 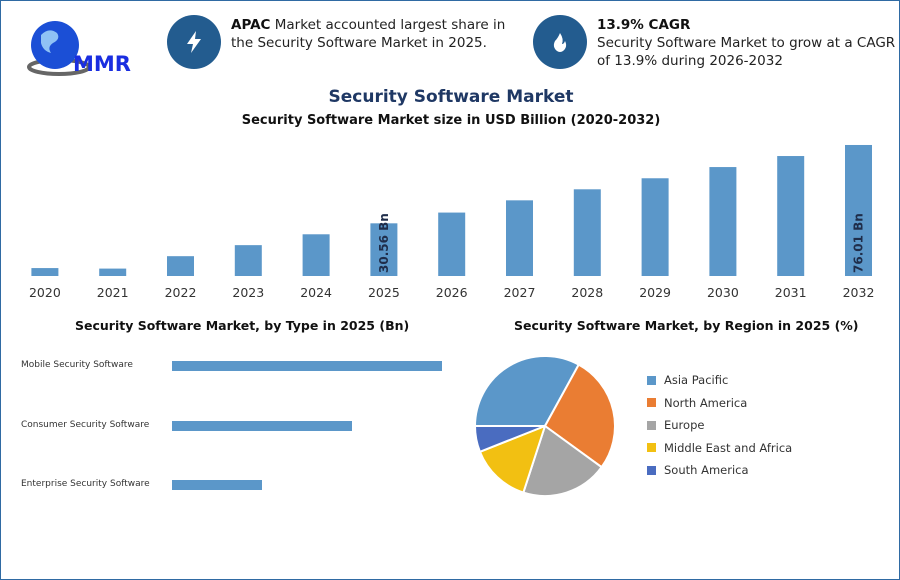 What do you see at coordinates (655, 227) in the screenshot?
I see `bar-2029` at bounding box center [655, 227].